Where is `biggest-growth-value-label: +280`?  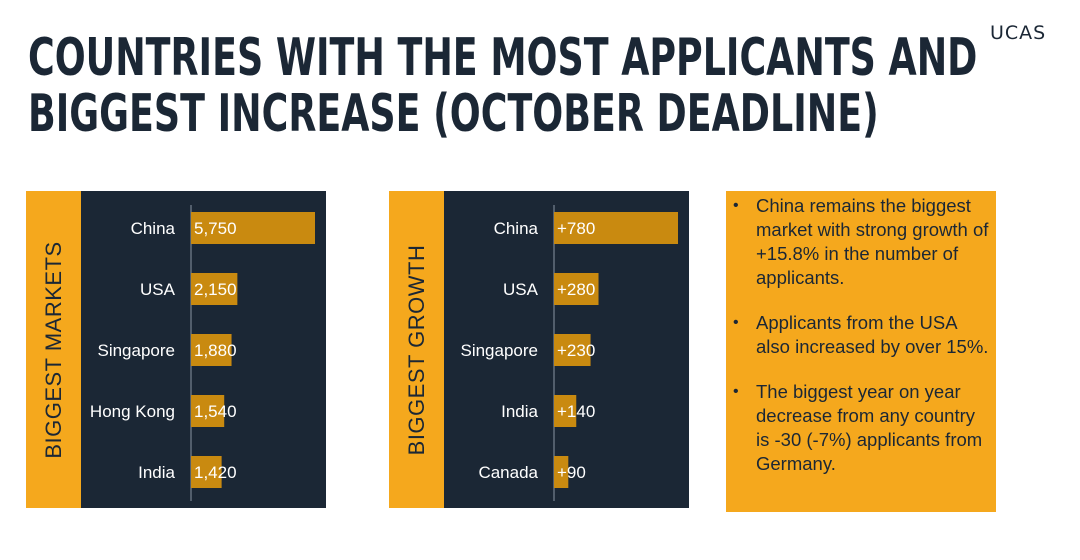 biggest-growth-value-label: +280 is located at coordinates (576, 289).